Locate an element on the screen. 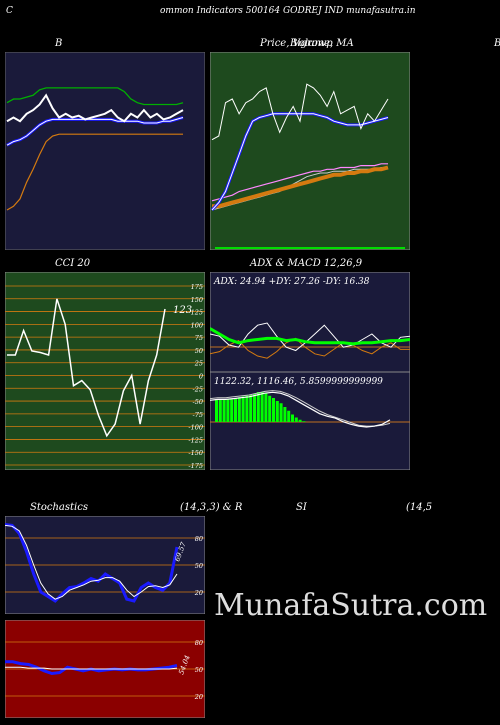 The width and height of the screenshot is (500, 725). cci-series-line is located at coordinates (86, 368).